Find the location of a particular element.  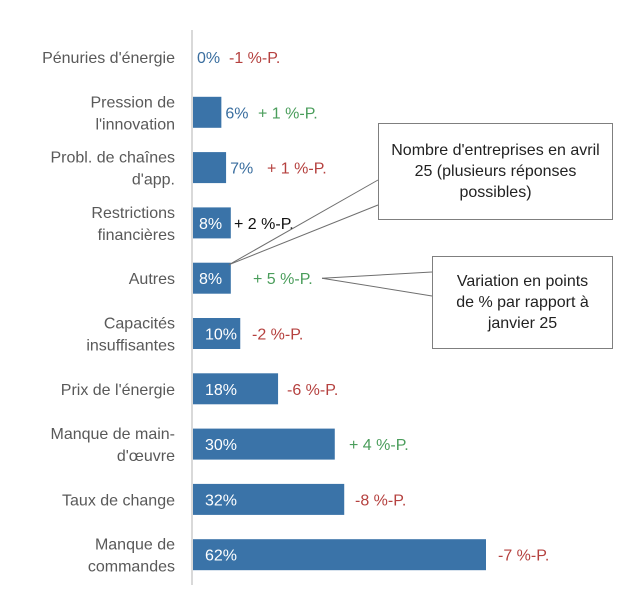

value-label: 6% is located at coordinates (236, 113).